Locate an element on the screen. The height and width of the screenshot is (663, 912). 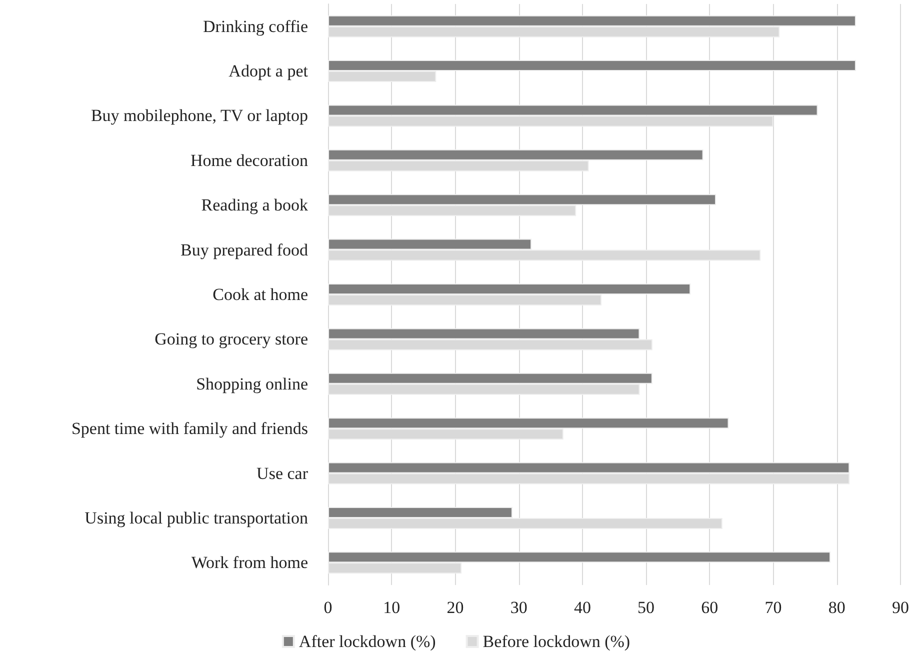
y-tick-label: Work from home is located at coordinates (249, 562).